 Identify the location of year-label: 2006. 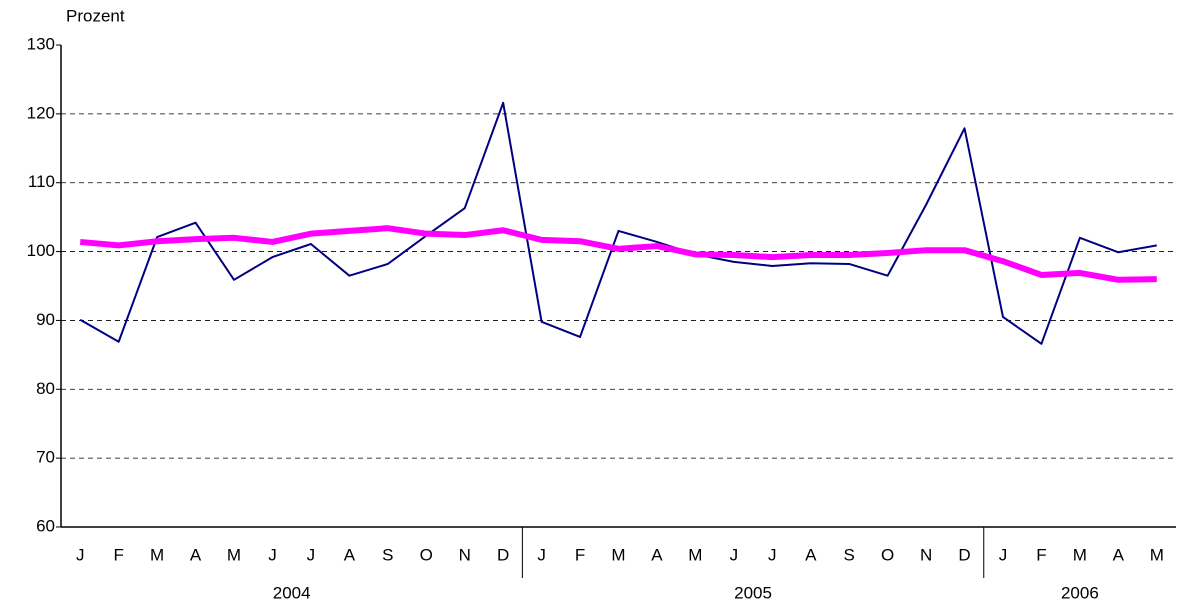
(1080, 592).